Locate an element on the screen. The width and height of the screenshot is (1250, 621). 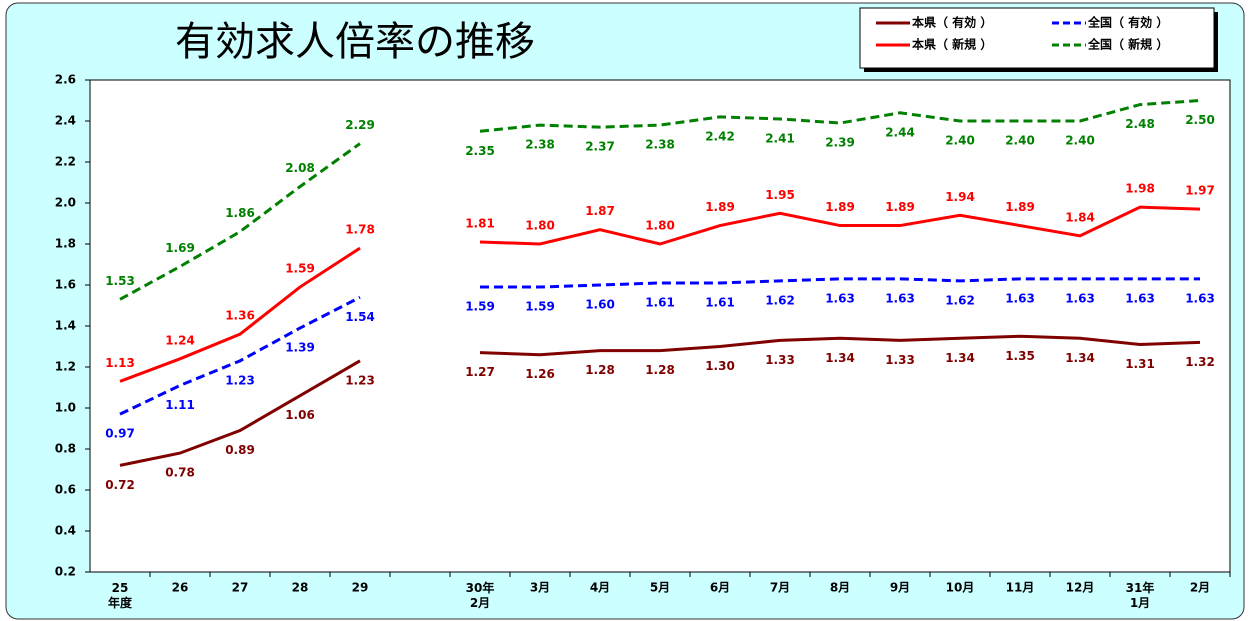
data-label: 2.44 is located at coordinates (900, 132).